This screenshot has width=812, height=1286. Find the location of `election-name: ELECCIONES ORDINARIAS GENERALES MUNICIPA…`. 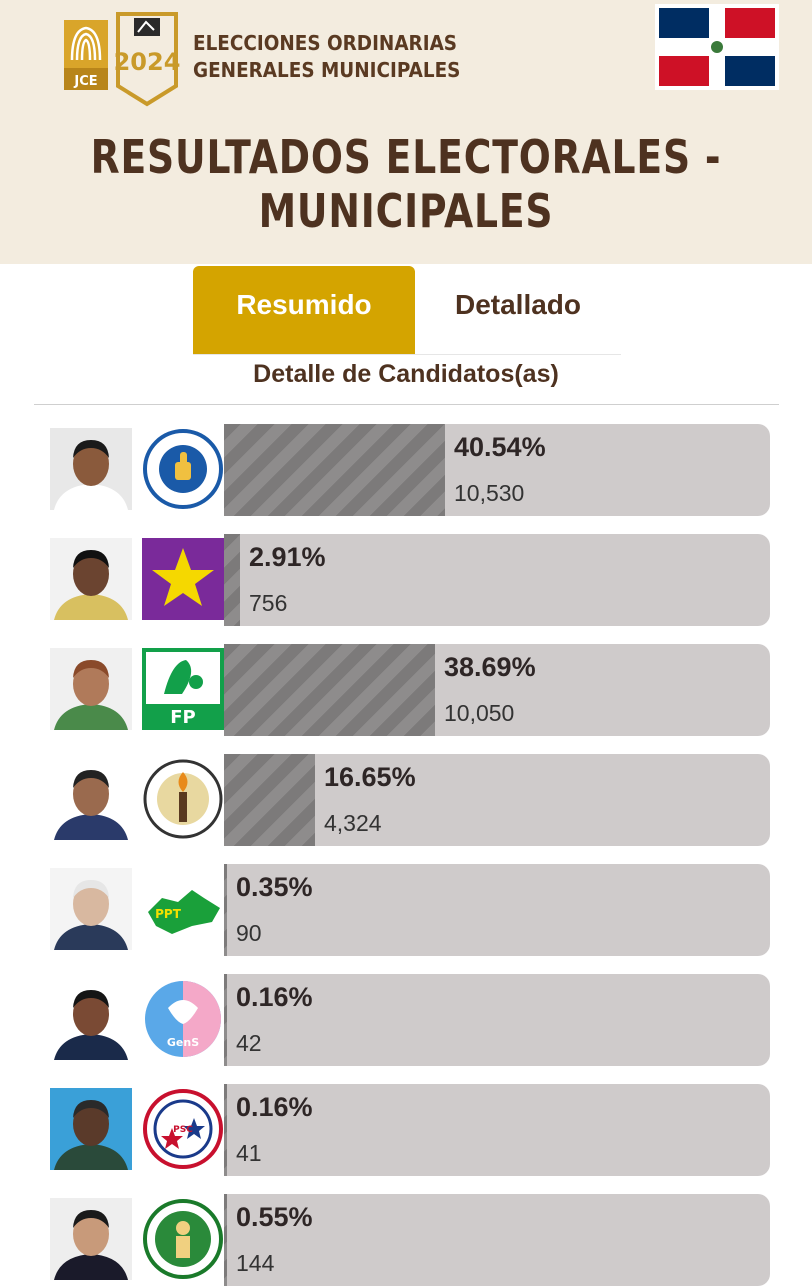

election-name: ELECCIONES ORDINARIAS GENERALES MUNICIPA… is located at coordinates (326, 57).